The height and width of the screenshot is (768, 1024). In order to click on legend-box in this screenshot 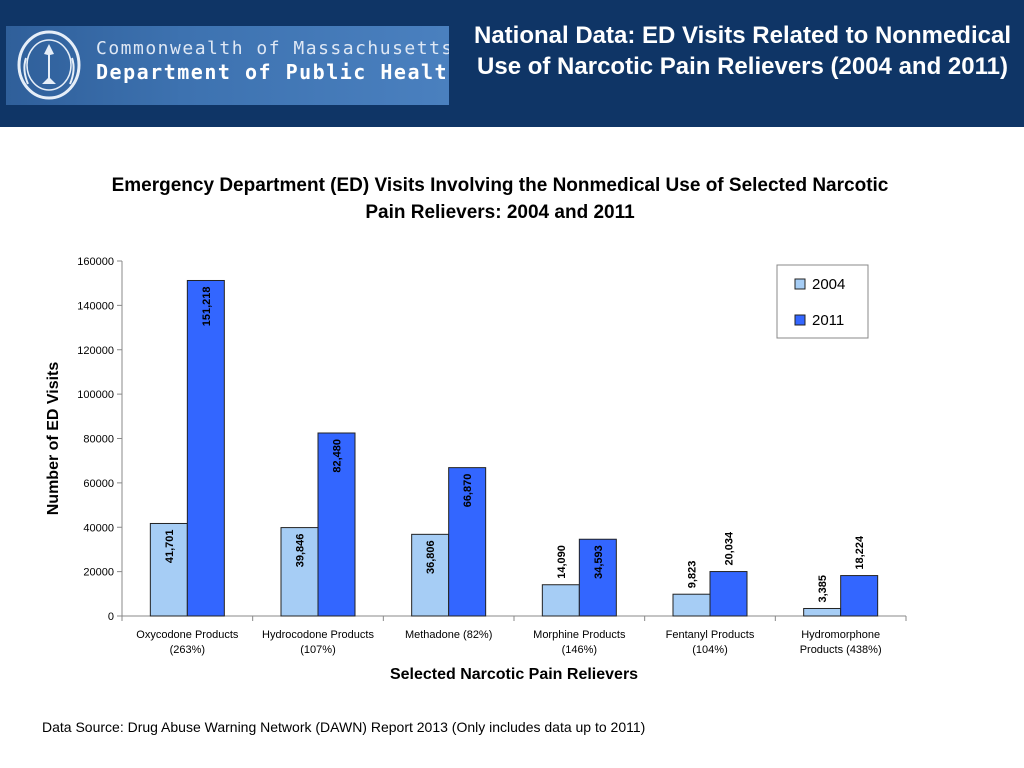, I will do `click(822, 301)`.